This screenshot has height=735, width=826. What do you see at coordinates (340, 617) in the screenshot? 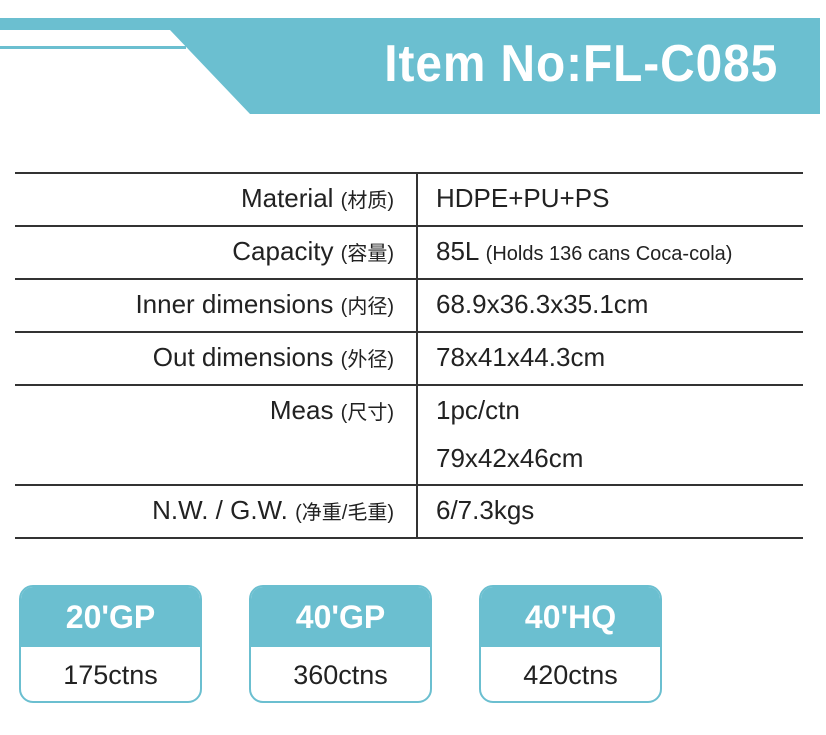
I see `container-type: 40'GP` at bounding box center [340, 617].